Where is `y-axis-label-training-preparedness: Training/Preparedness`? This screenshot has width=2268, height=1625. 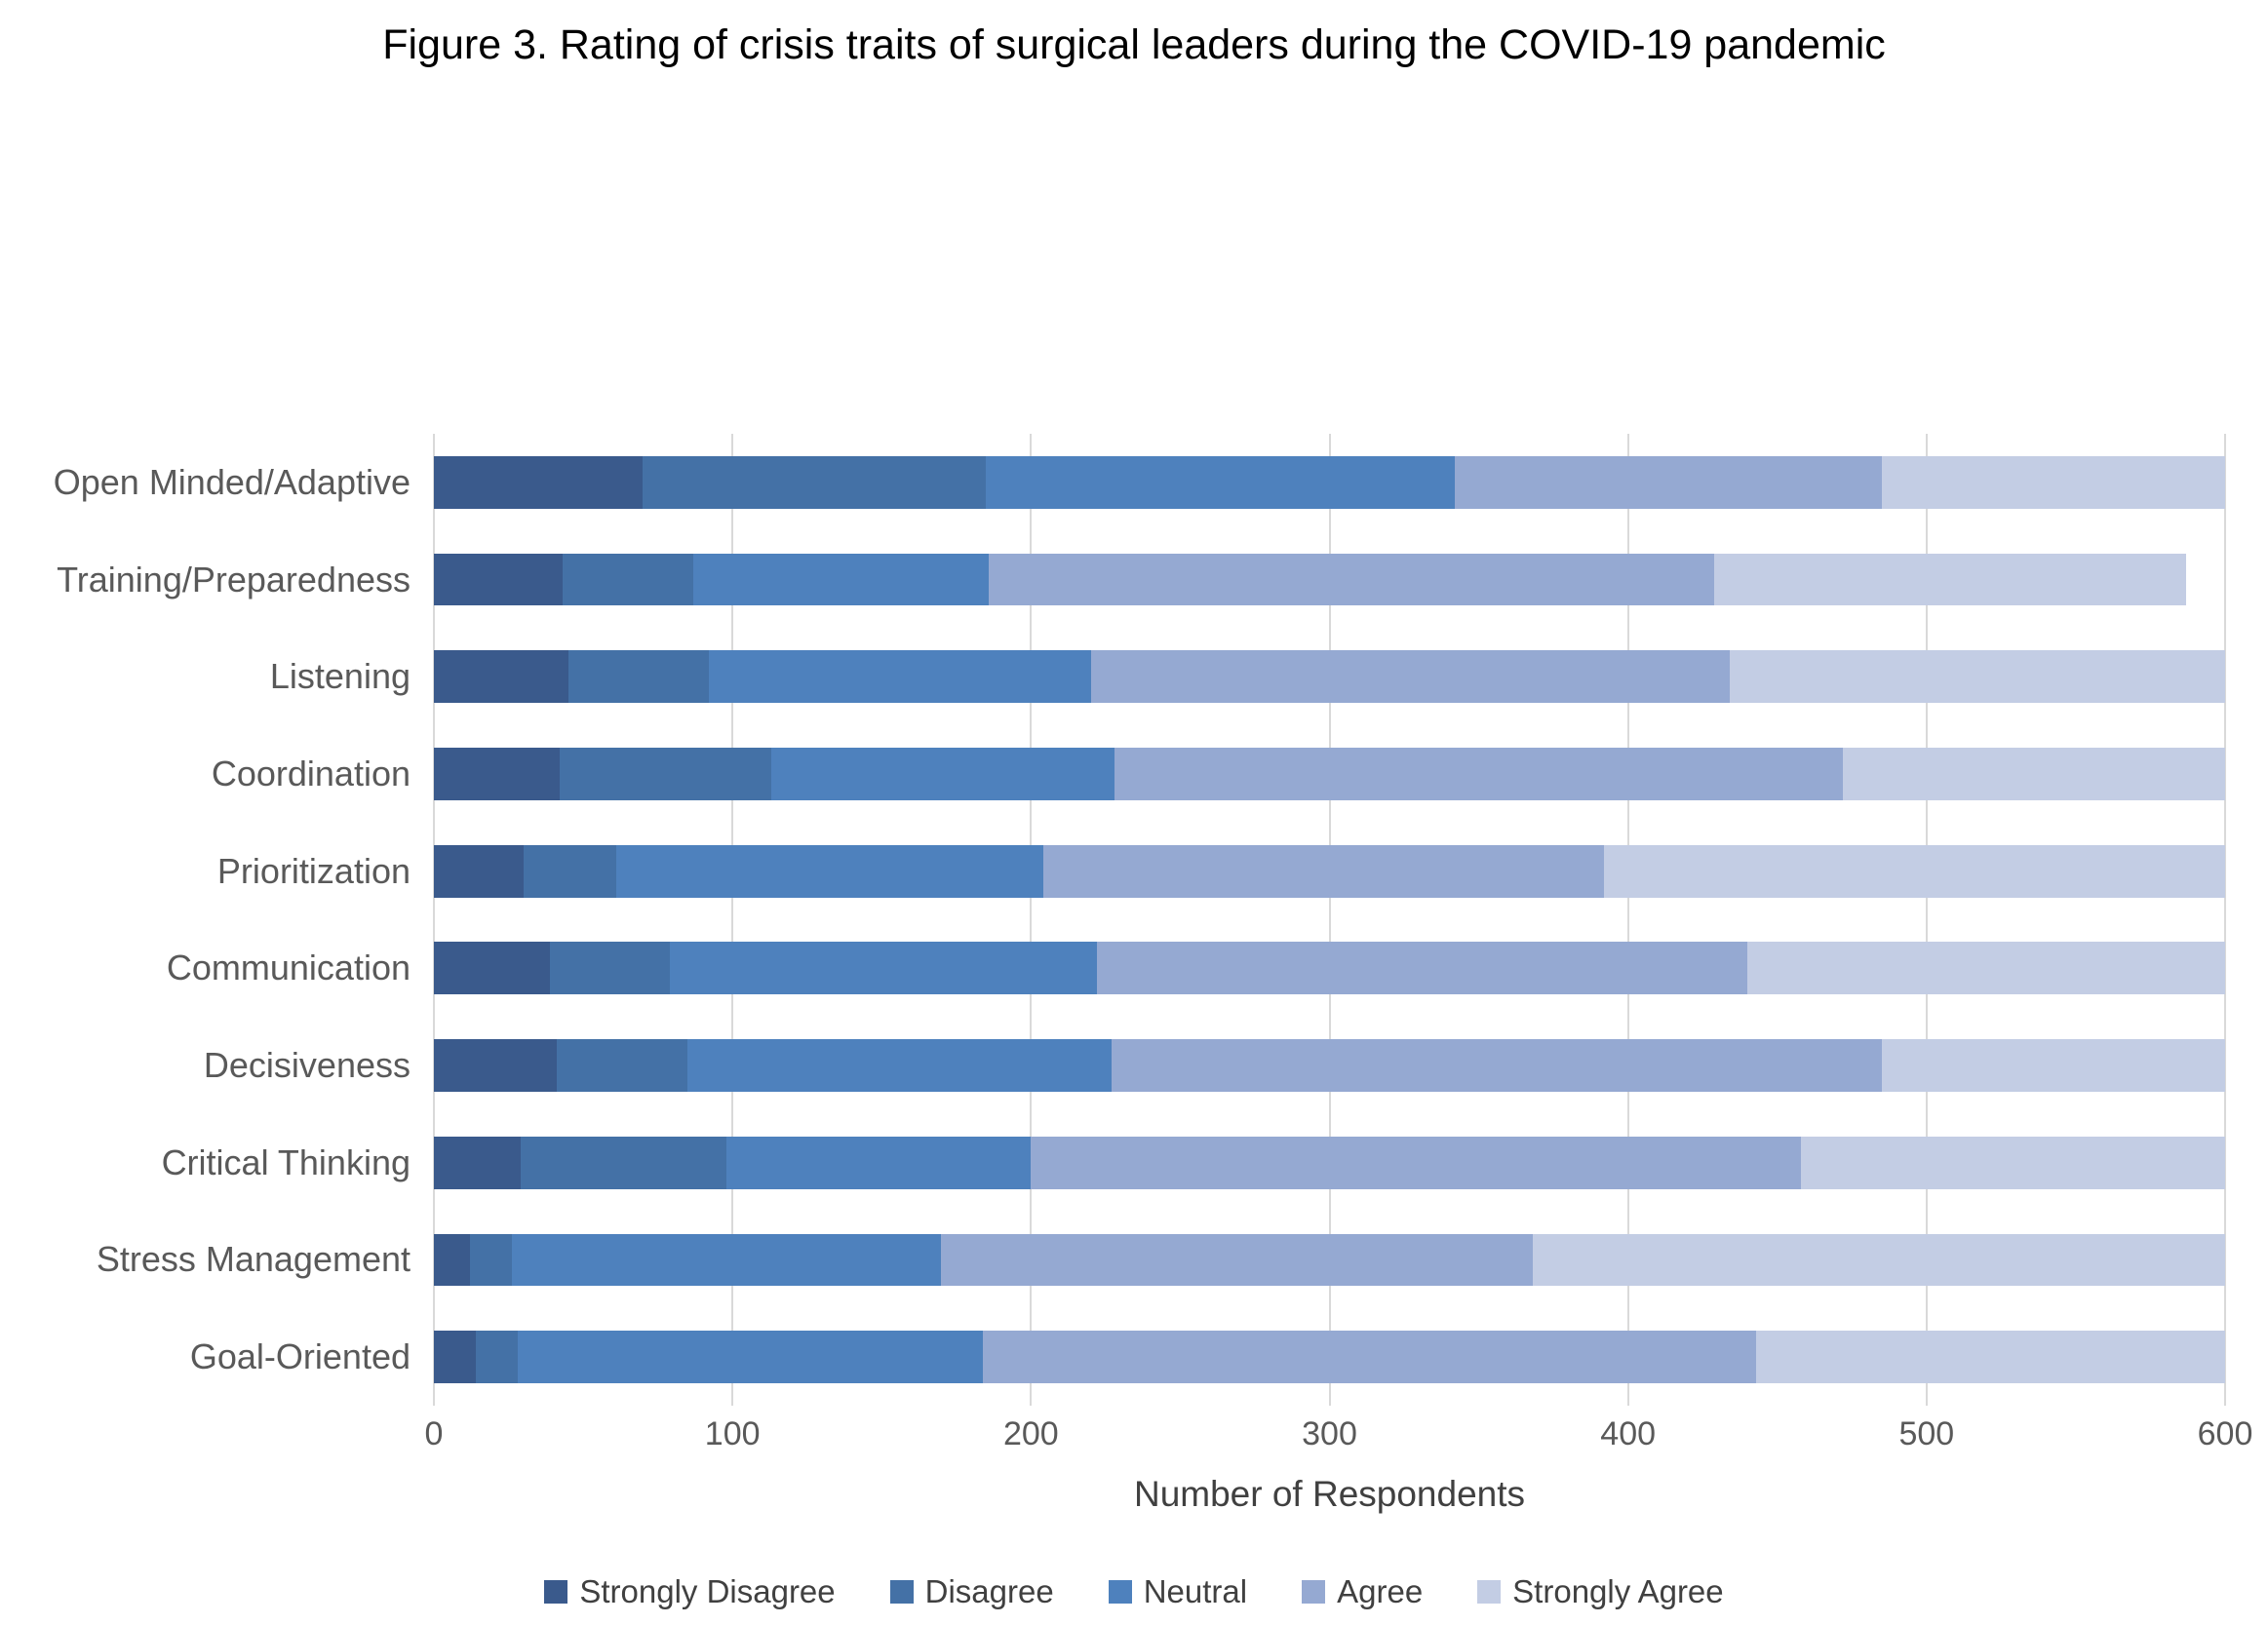
y-axis-label-training-preparedness: Training/Preparedness is located at coordinates (234, 579).